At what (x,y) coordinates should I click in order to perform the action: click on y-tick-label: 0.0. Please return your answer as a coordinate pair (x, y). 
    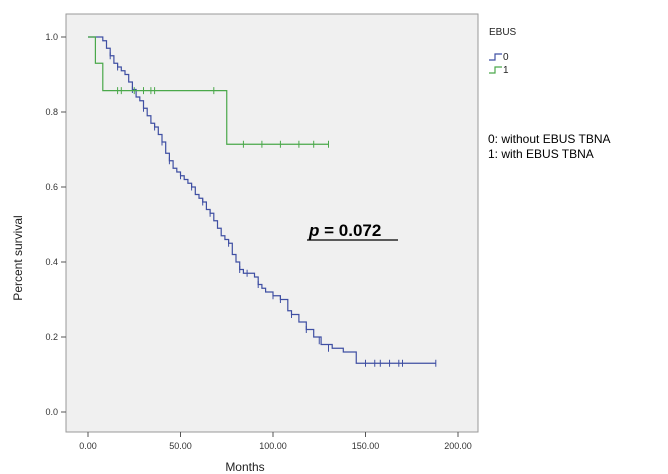
    Looking at the image, I should click on (51, 412).